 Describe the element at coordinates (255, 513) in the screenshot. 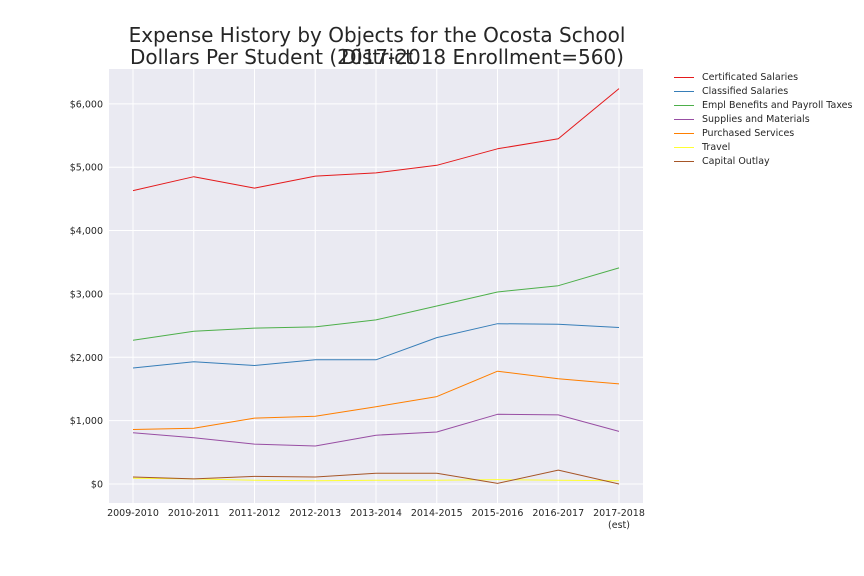

I see `x-tick-label: 2011-2012` at that location.